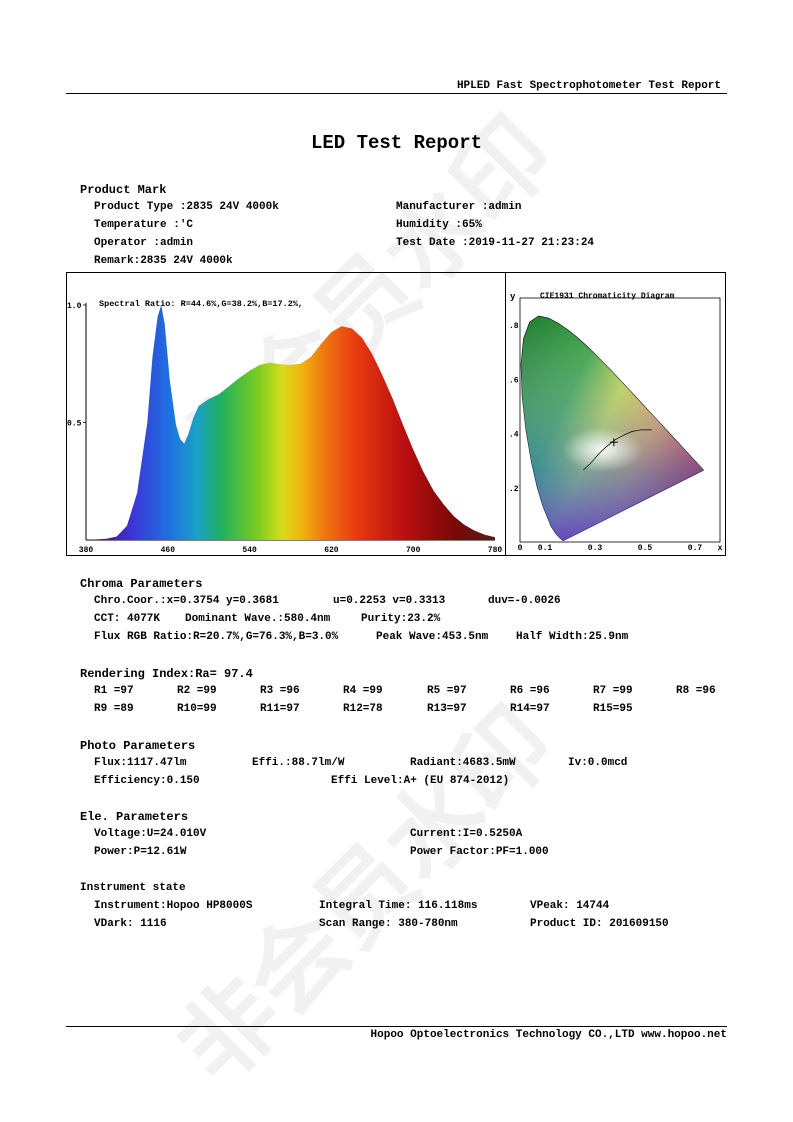 Image resolution: width=793 pixels, height=1122 pixels. What do you see at coordinates (530, 709) in the screenshot?
I see `r-value: R14=97` at bounding box center [530, 709].